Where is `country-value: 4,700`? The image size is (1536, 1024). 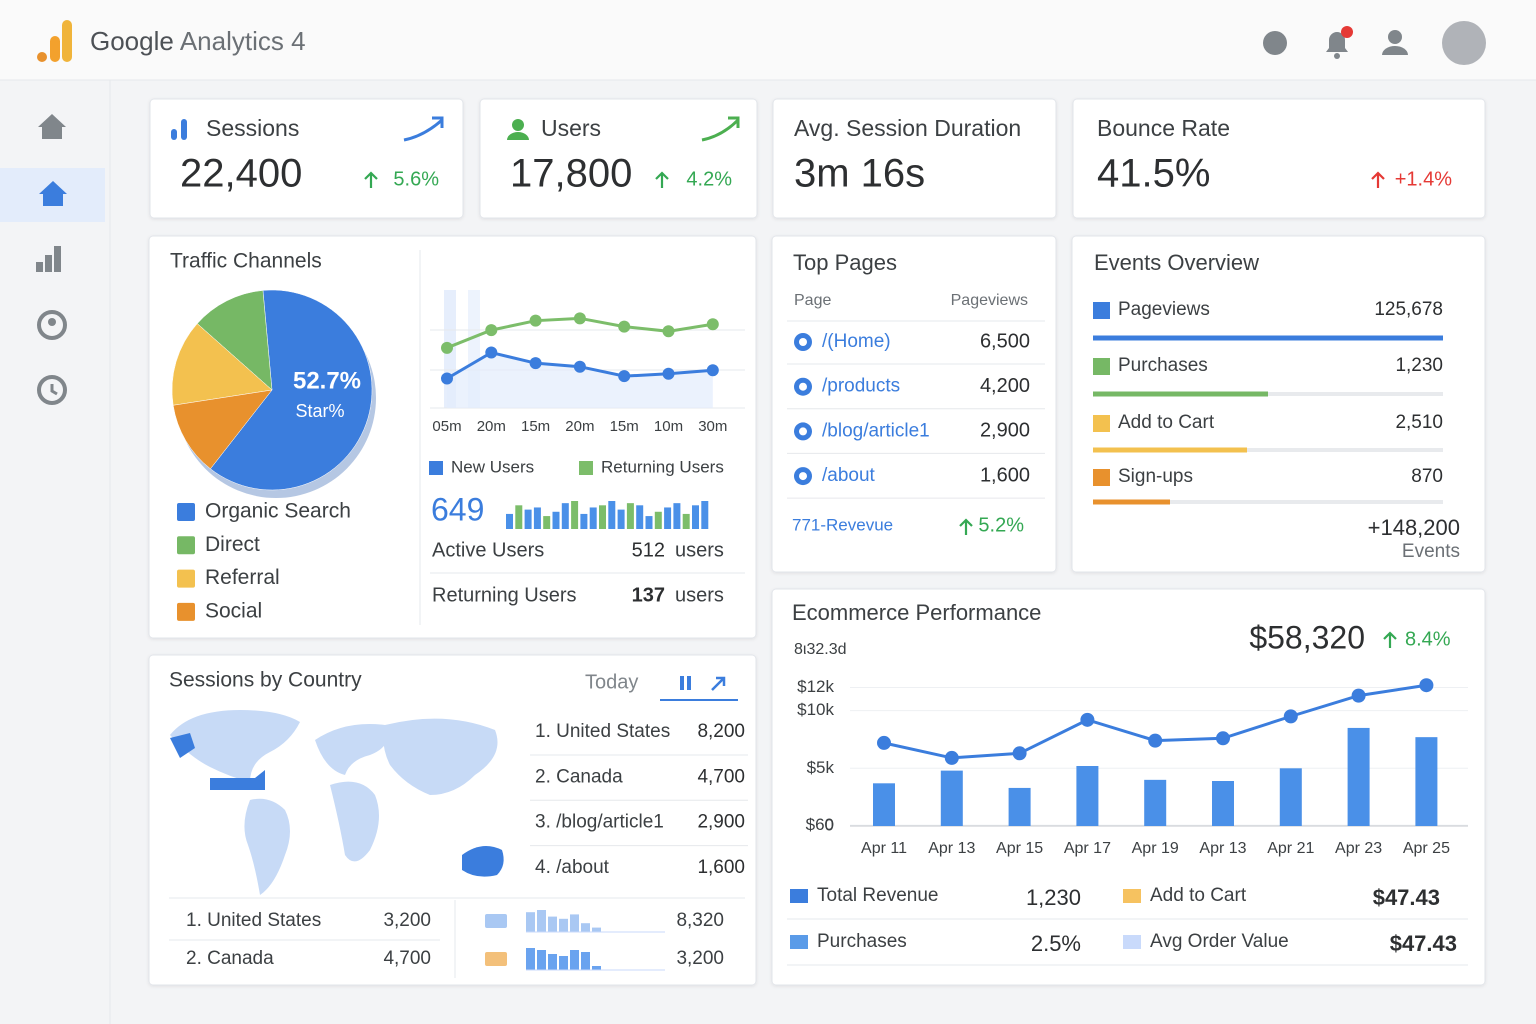 country-value: 4,700 is located at coordinates (721, 776).